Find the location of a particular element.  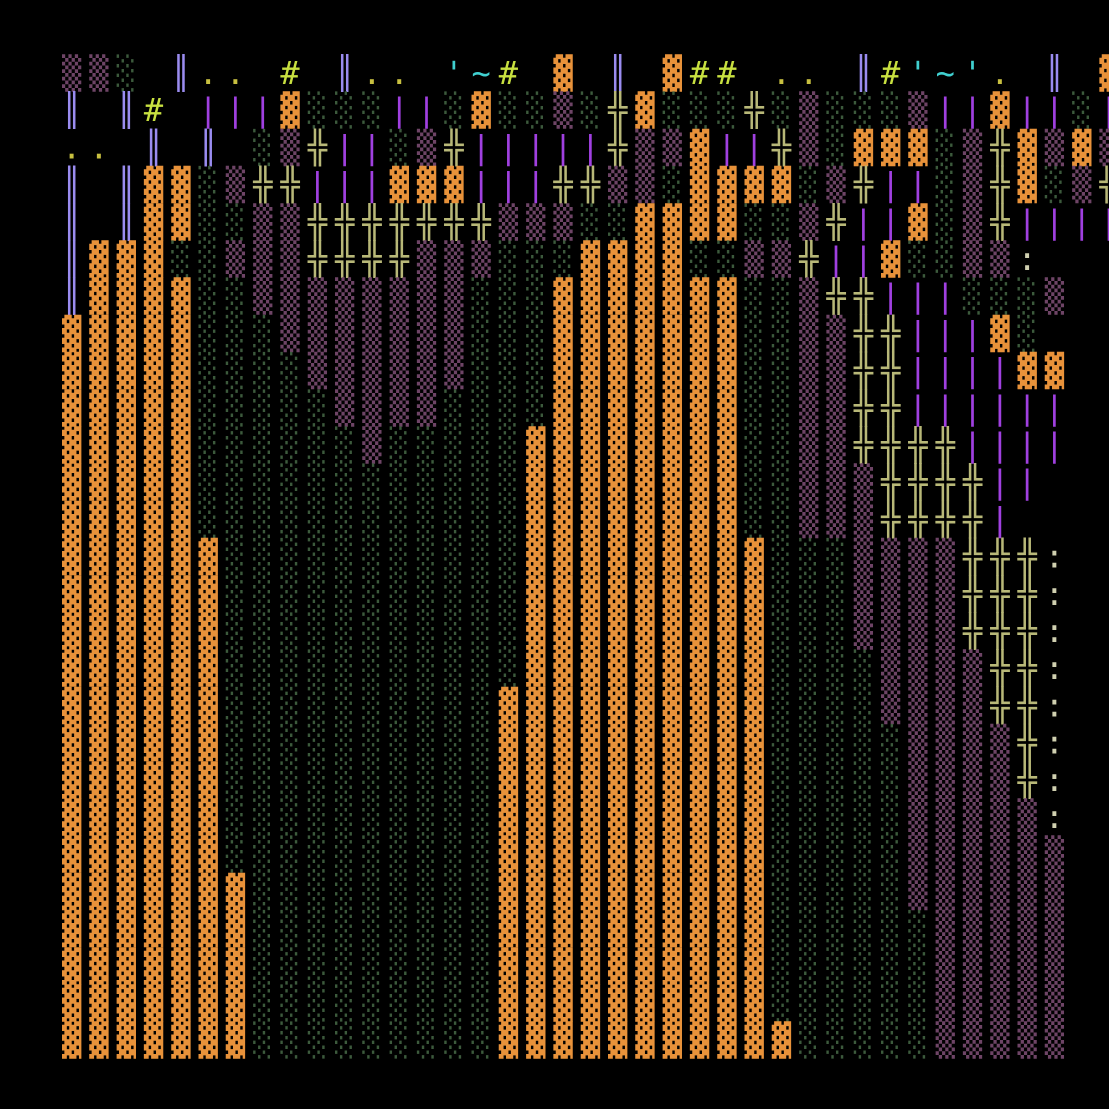

art-row: ▓ ▓ ▓ ▓ ▓ ░ ░ ░ ░ ░ ░ ▒ ░ ░ ░ ░ ░ ▓ ▓ ▓ ▓ ▓ ▓ ▓ ▓ ░ ░ ▒ ▒ ╬ ╬ ╬ ╬ | | | | is located at coordinates (563, 444).